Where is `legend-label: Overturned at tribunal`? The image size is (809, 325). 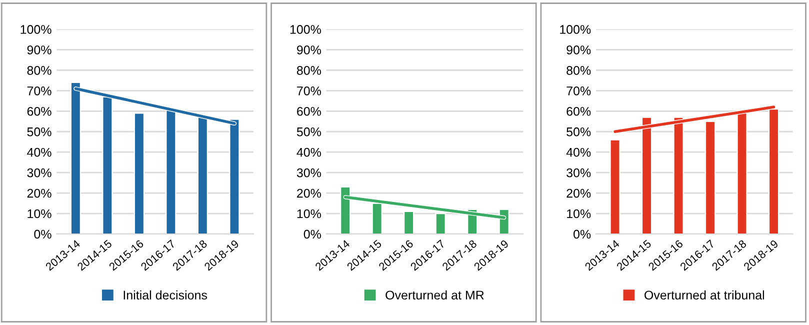 legend-label: Overturned at tribunal is located at coordinates (704, 295).